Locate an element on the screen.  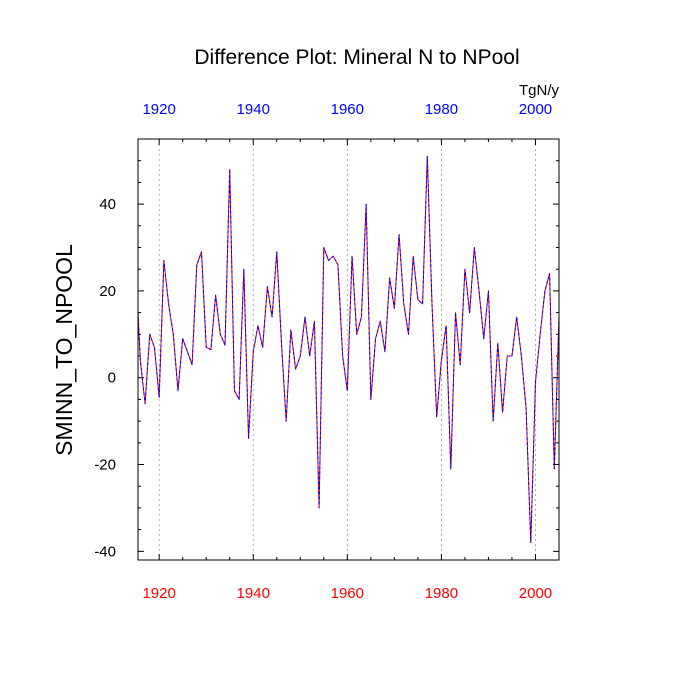
y-tick-label--40: -40 is located at coordinates (105, 551).